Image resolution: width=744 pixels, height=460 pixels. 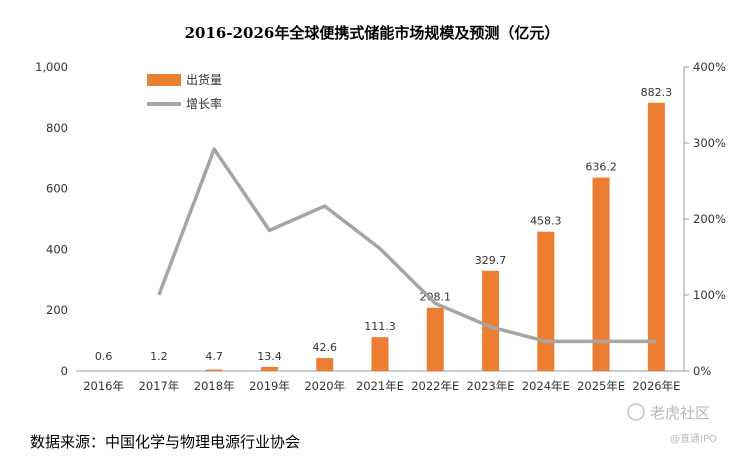 What do you see at coordinates (693, 438) in the screenshot?
I see `watermark-sub: @直通IPO` at bounding box center [693, 438].